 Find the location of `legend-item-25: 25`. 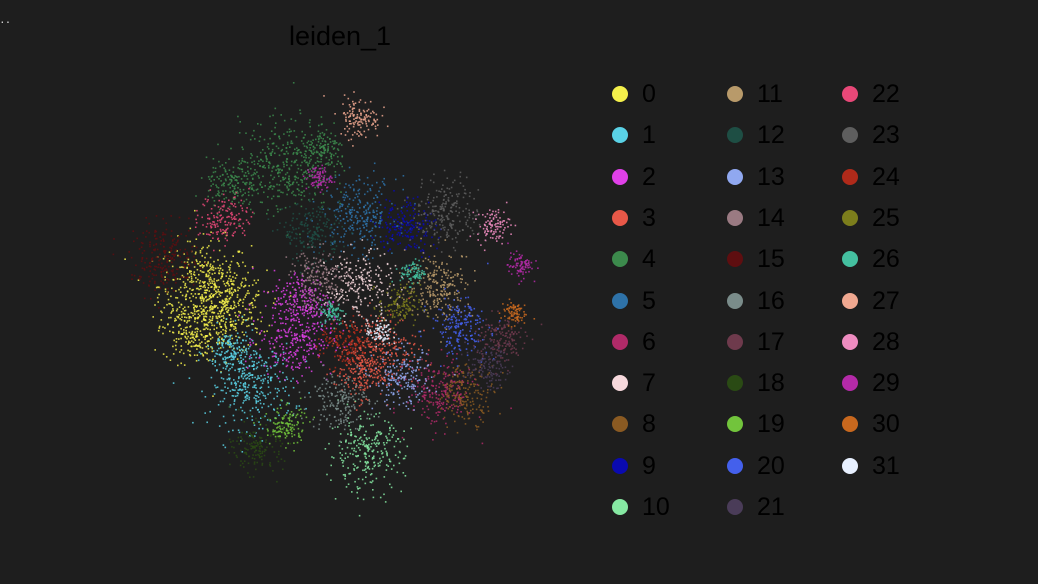

legend-item-25: 25 is located at coordinates (897, 218).